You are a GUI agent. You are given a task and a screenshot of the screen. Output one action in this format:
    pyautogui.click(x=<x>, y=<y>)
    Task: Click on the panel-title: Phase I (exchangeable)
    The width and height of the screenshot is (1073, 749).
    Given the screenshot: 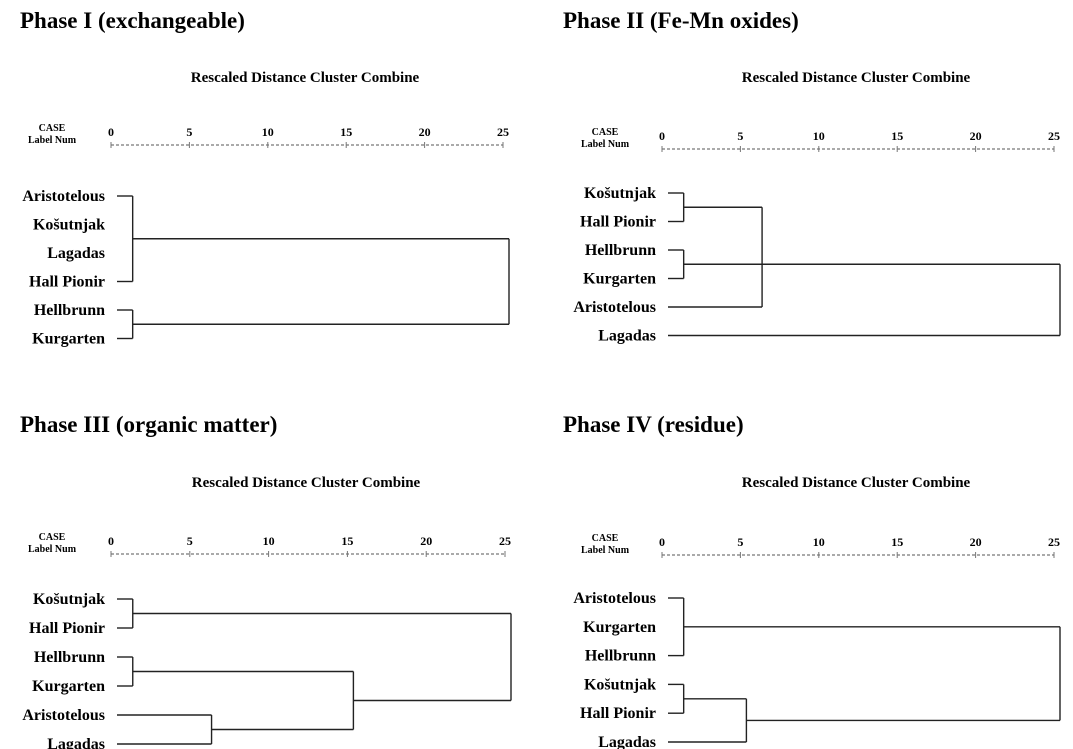 What is the action you would take?
    pyautogui.click(x=132, y=20)
    